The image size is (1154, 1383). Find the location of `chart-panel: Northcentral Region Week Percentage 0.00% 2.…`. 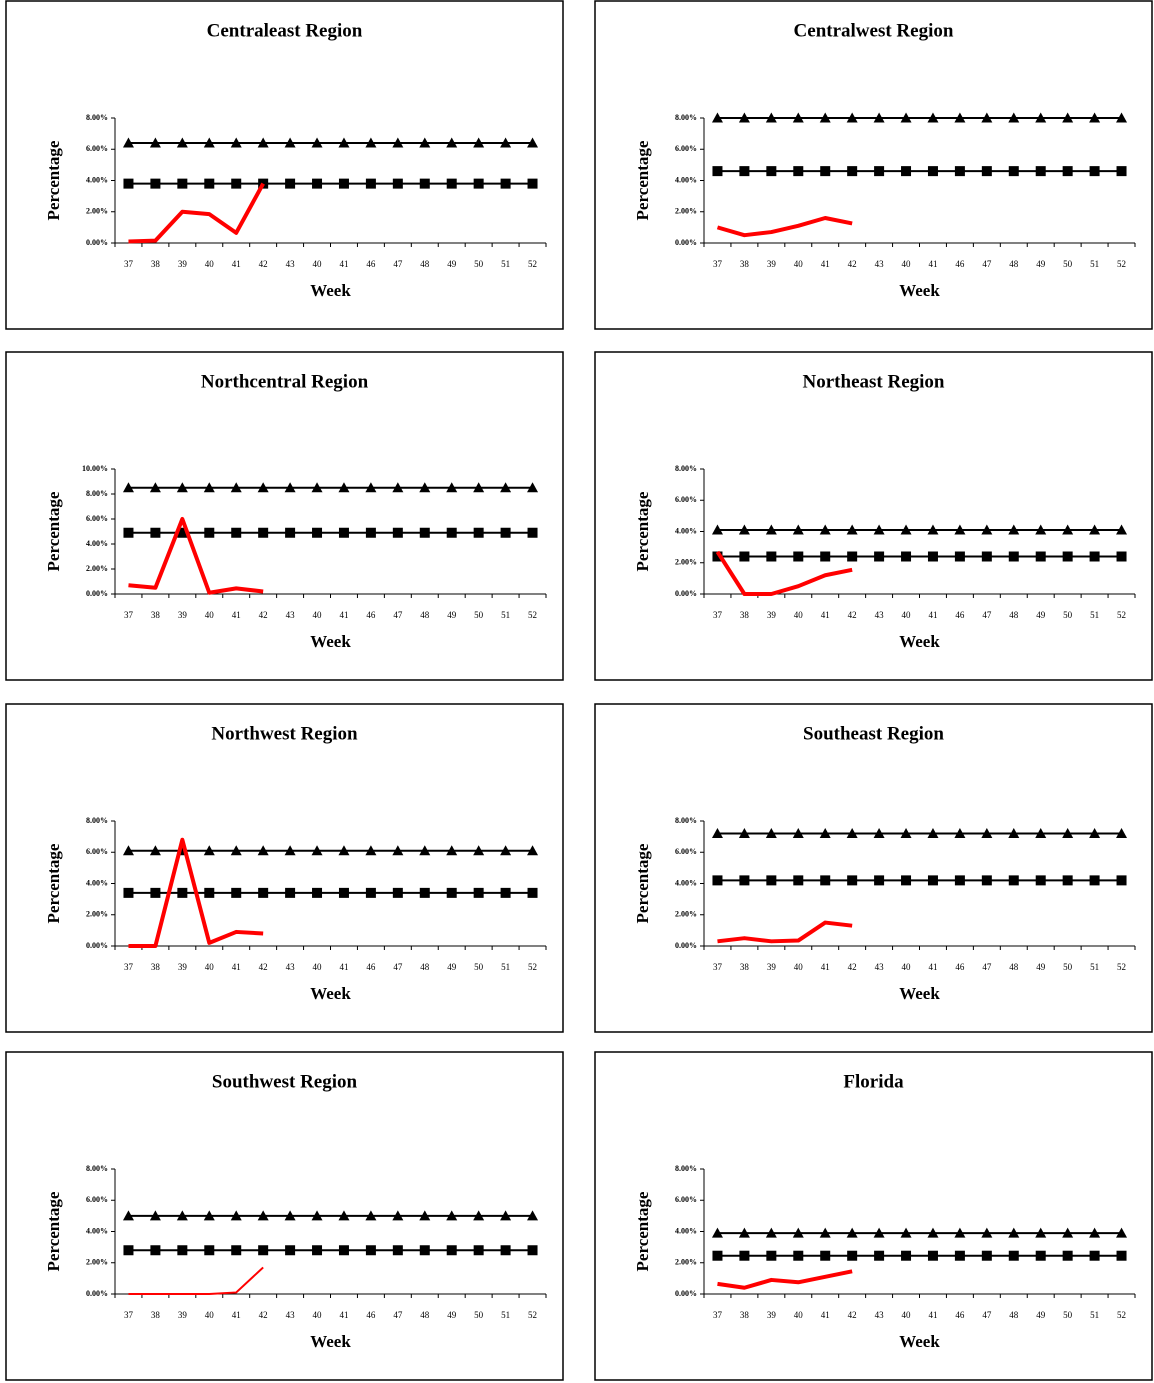

chart-panel: Northcentral Region Week Percentage 0.00% 2.… is located at coordinates (284, 516).